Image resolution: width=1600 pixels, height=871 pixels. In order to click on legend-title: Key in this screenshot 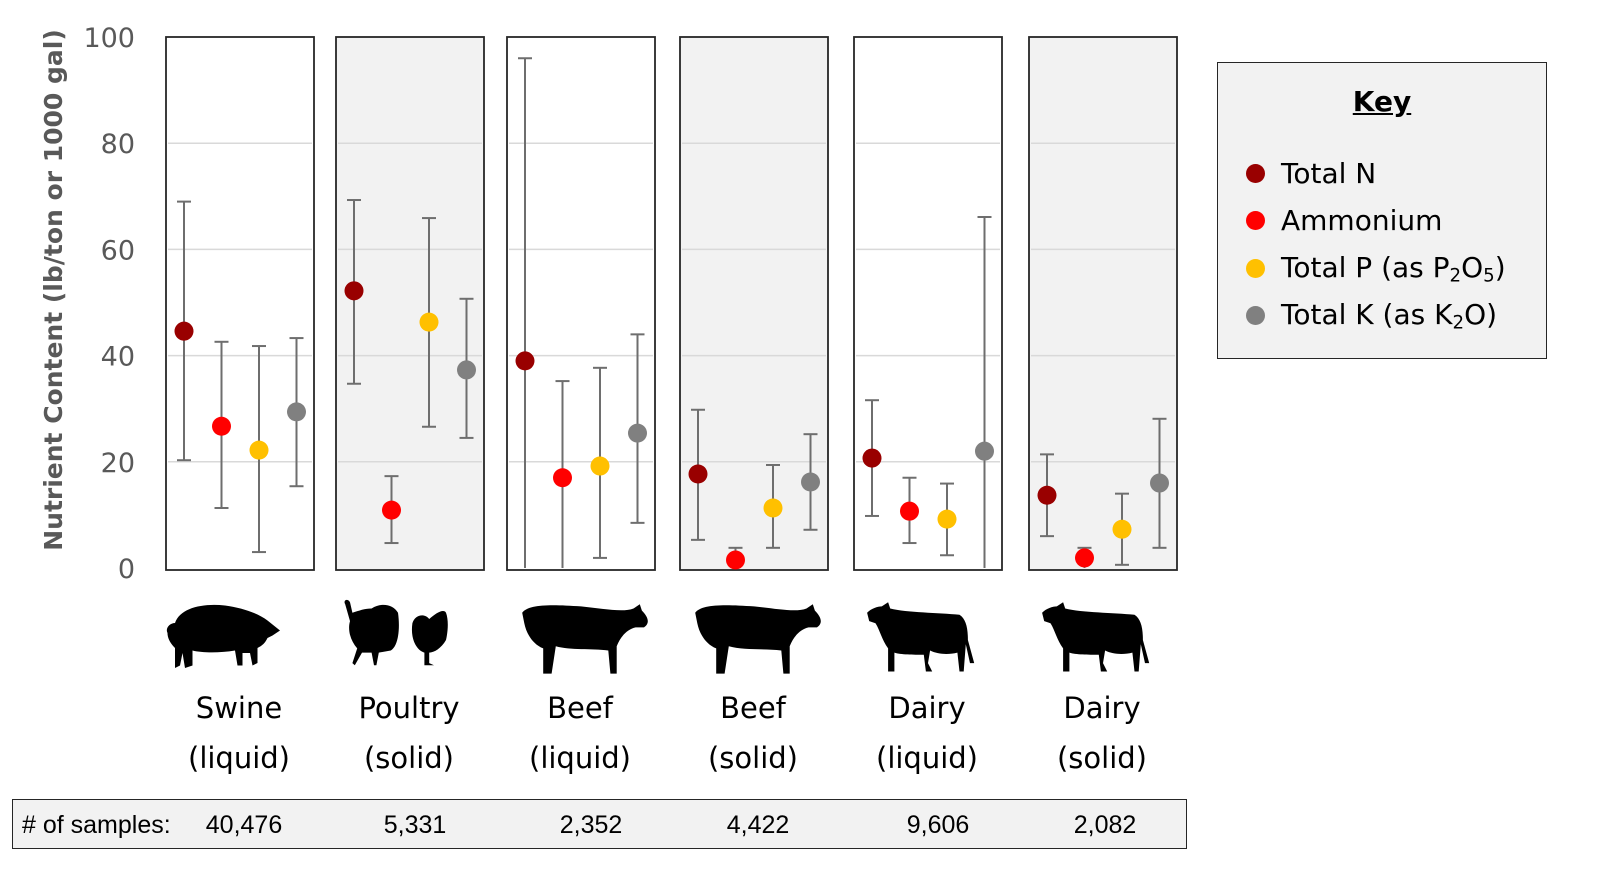, I will do `click(1382, 101)`.